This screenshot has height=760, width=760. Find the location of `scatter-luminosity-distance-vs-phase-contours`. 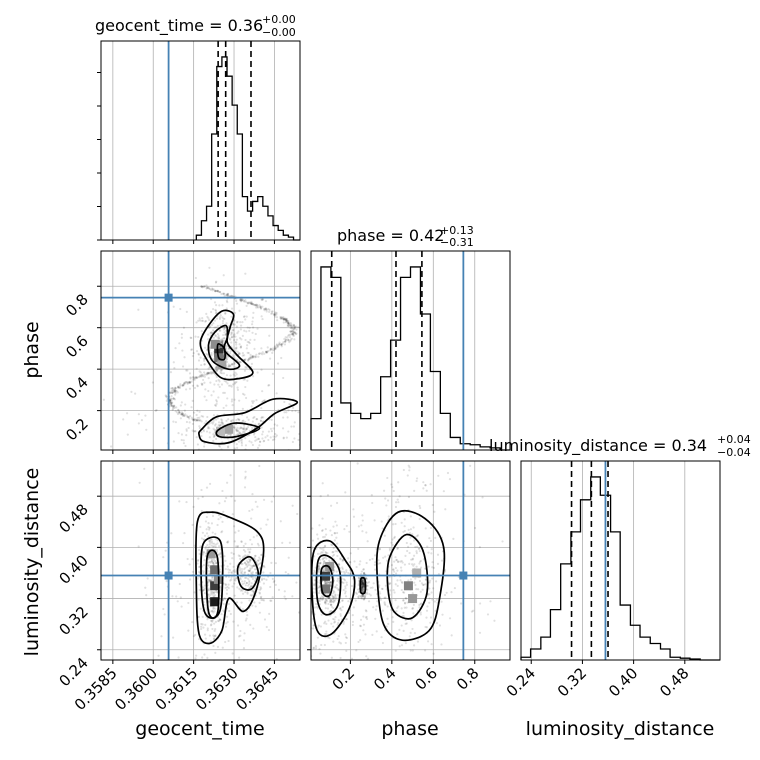

scatter-luminosity-distance-vs-phase-contours is located at coordinates (378, 575).